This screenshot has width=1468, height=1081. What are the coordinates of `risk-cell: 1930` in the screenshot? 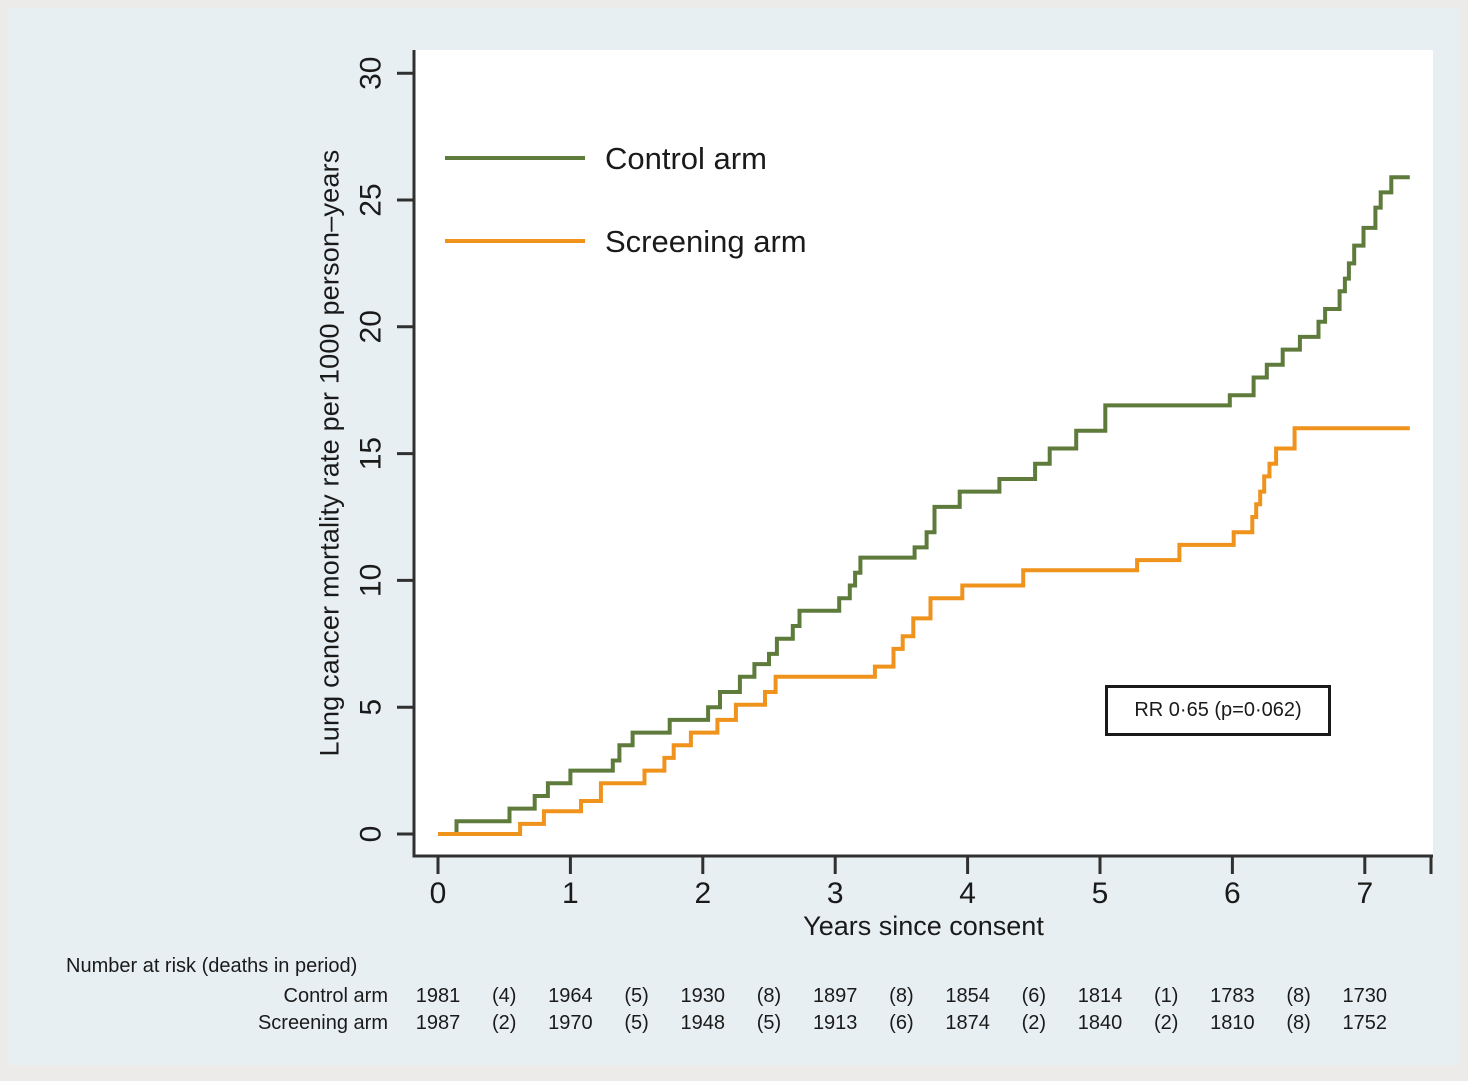 It's located at (703, 996).